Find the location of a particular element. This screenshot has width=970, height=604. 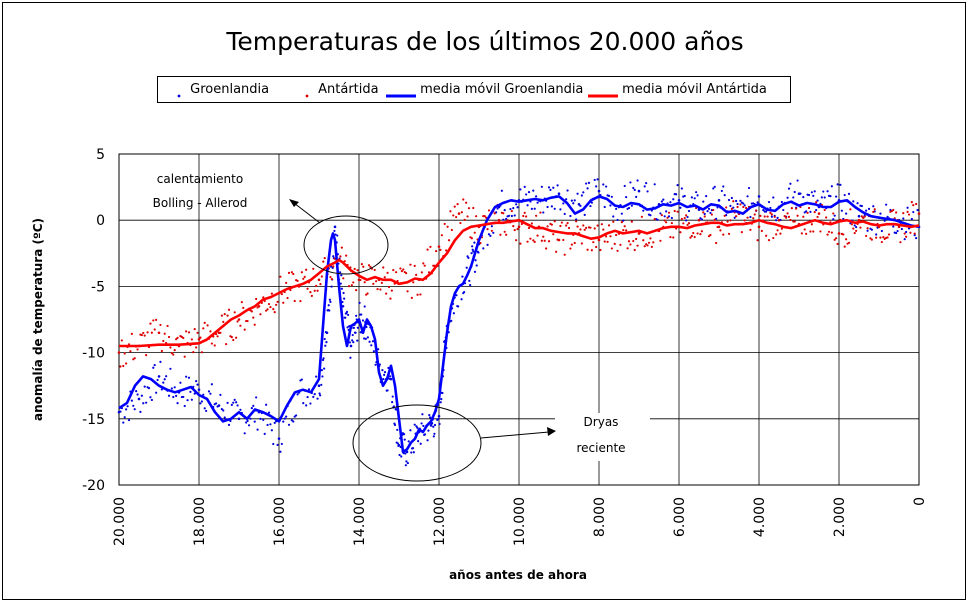

annotation-ellipse is located at coordinates (346, 245).